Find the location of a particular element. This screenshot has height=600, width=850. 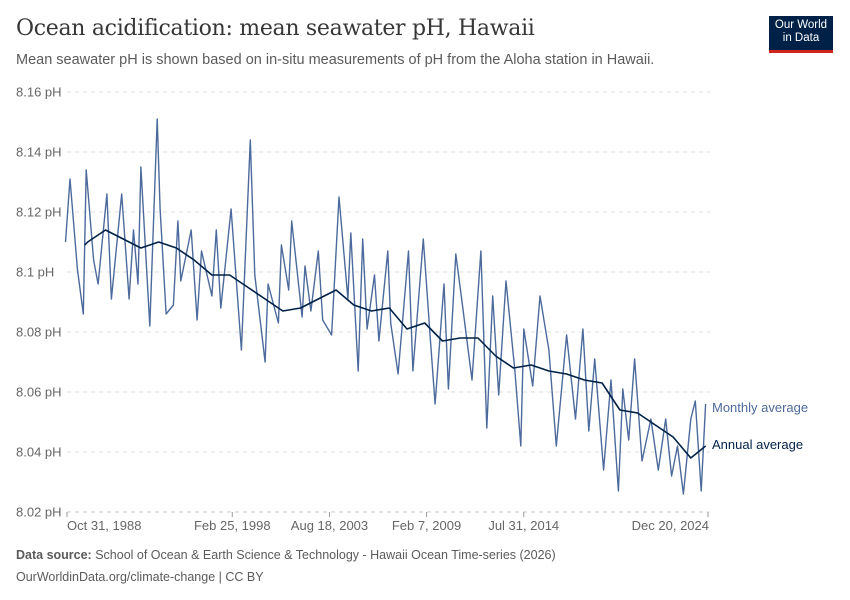

x-tick-label: Feb 7, 2009 is located at coordinates (426, 525).